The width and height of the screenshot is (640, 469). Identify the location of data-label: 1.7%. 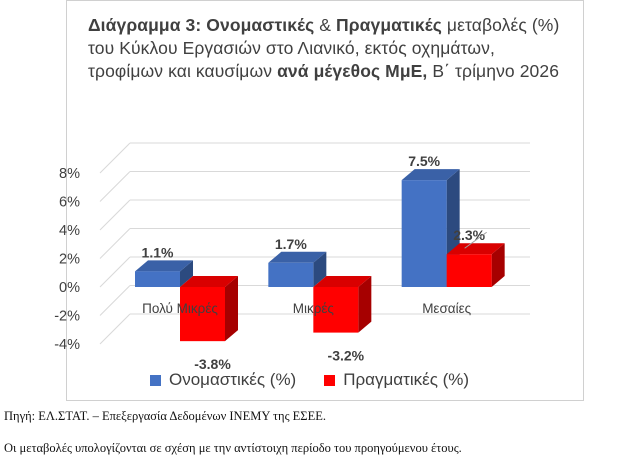
(291, 244).